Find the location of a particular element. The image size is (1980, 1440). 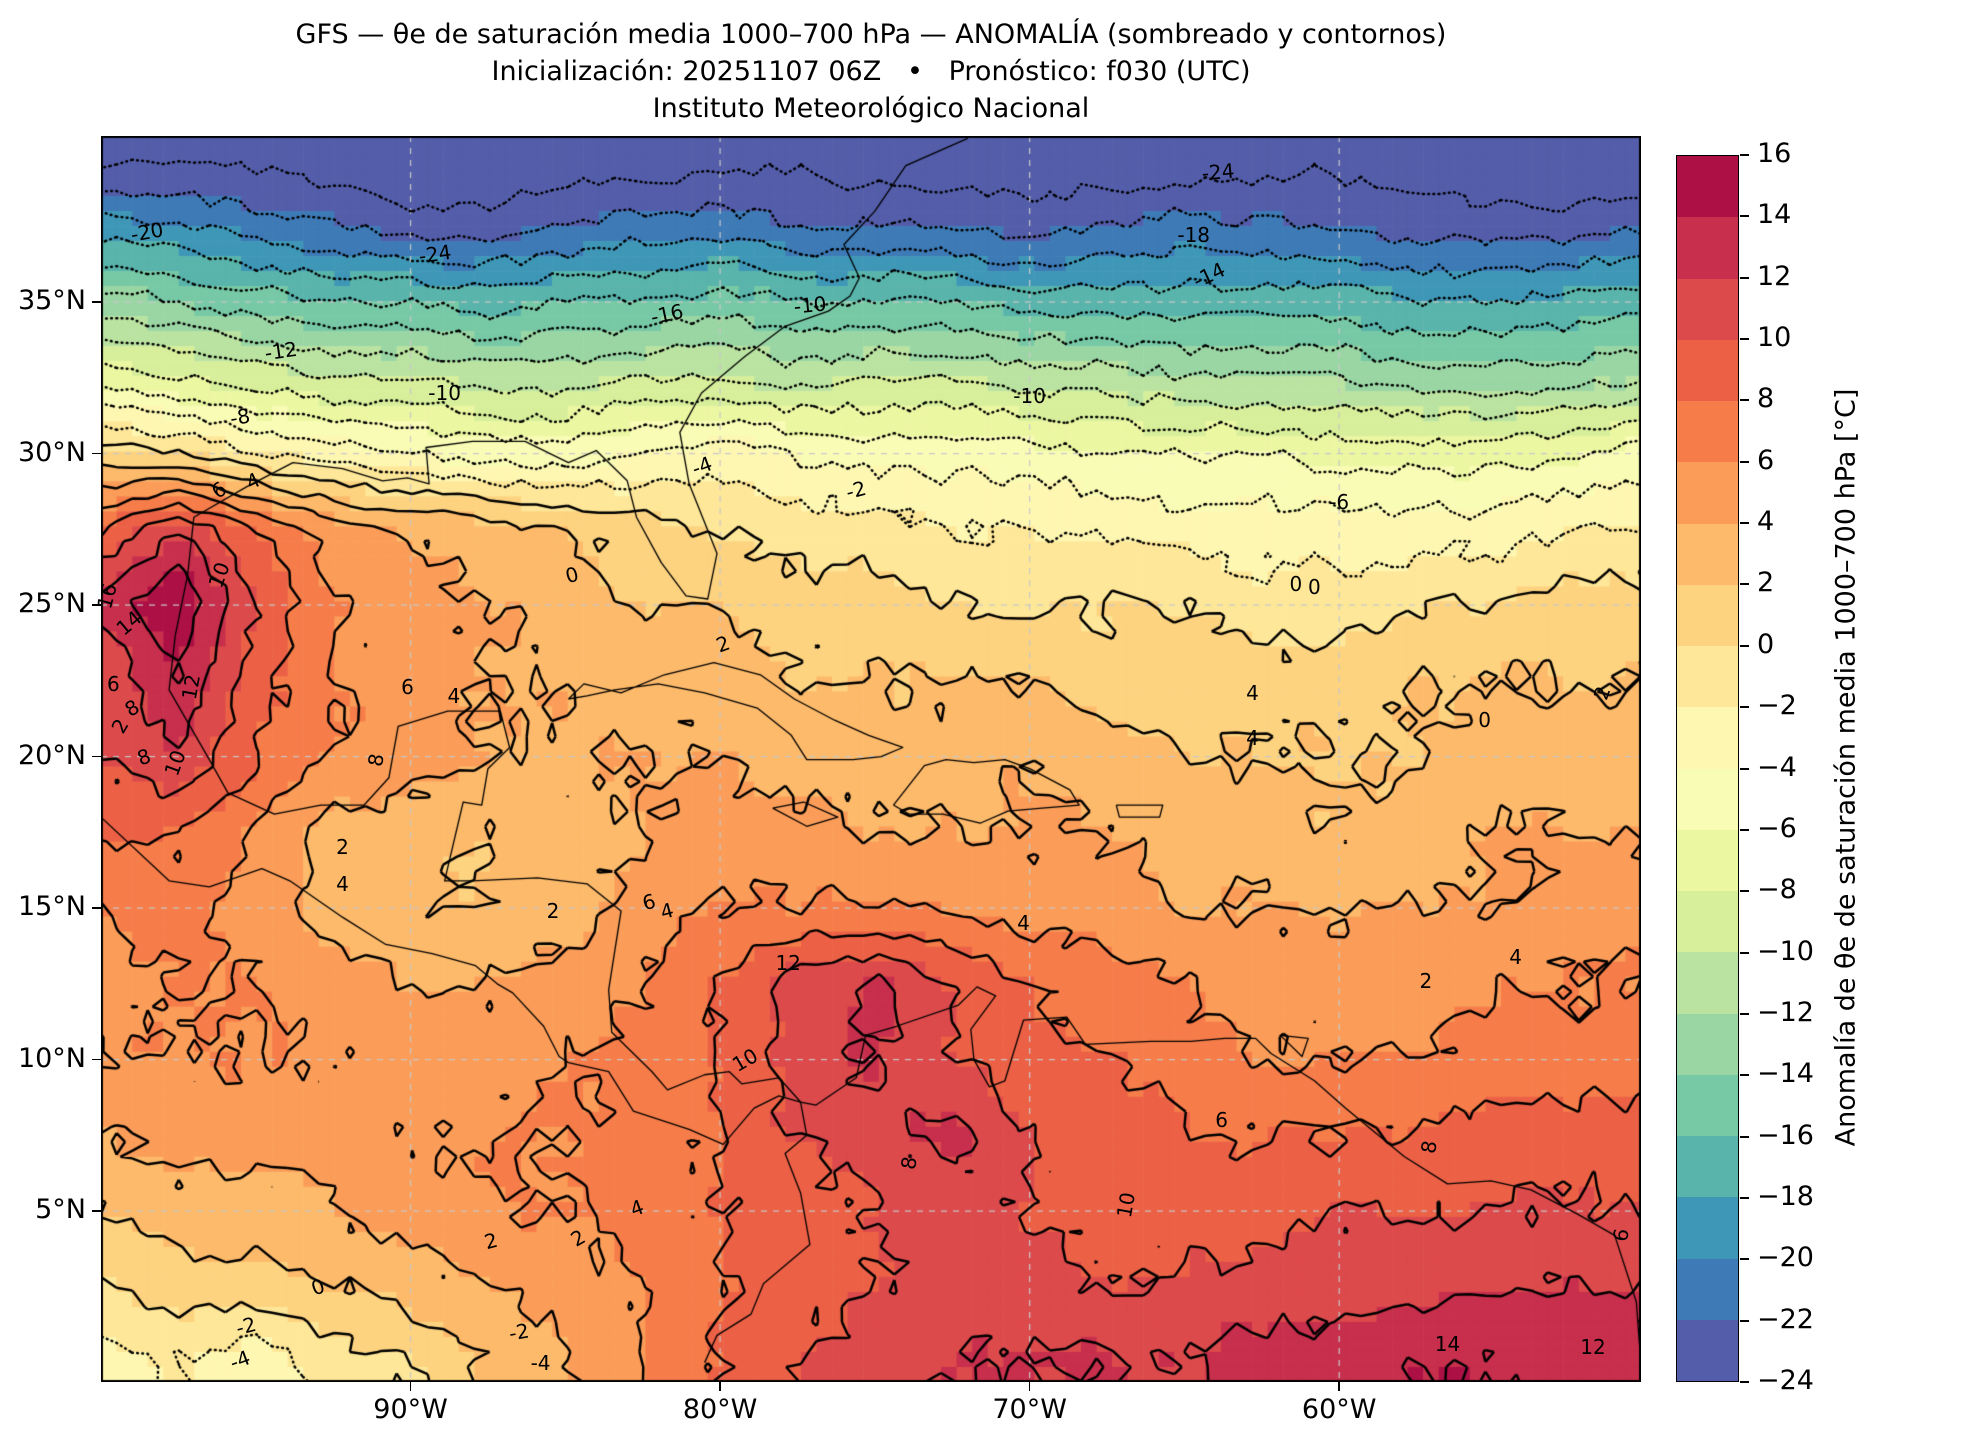

contour-label: 14 is located at coordinates (1447, 1344).